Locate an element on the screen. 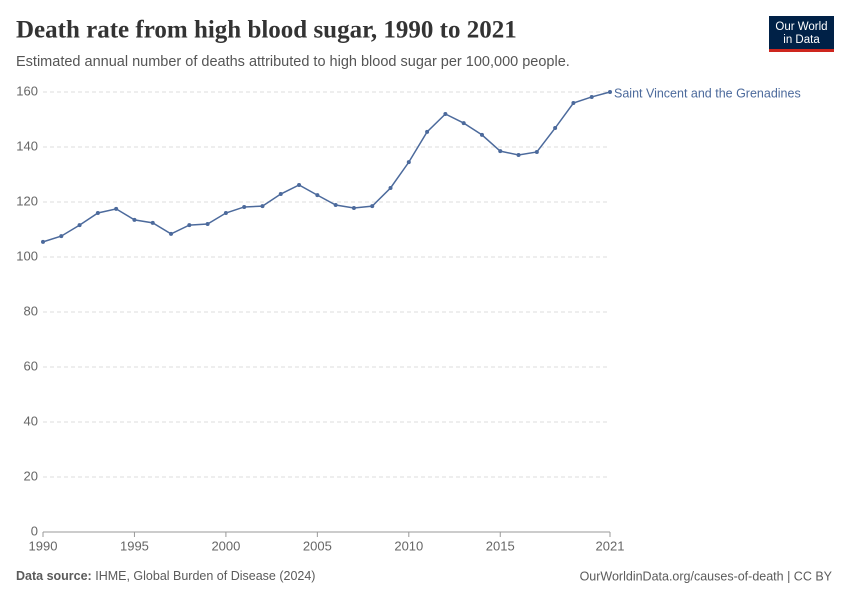  series-label: Saint Vincent and the Grenadines is located at coordinates (707, 93).